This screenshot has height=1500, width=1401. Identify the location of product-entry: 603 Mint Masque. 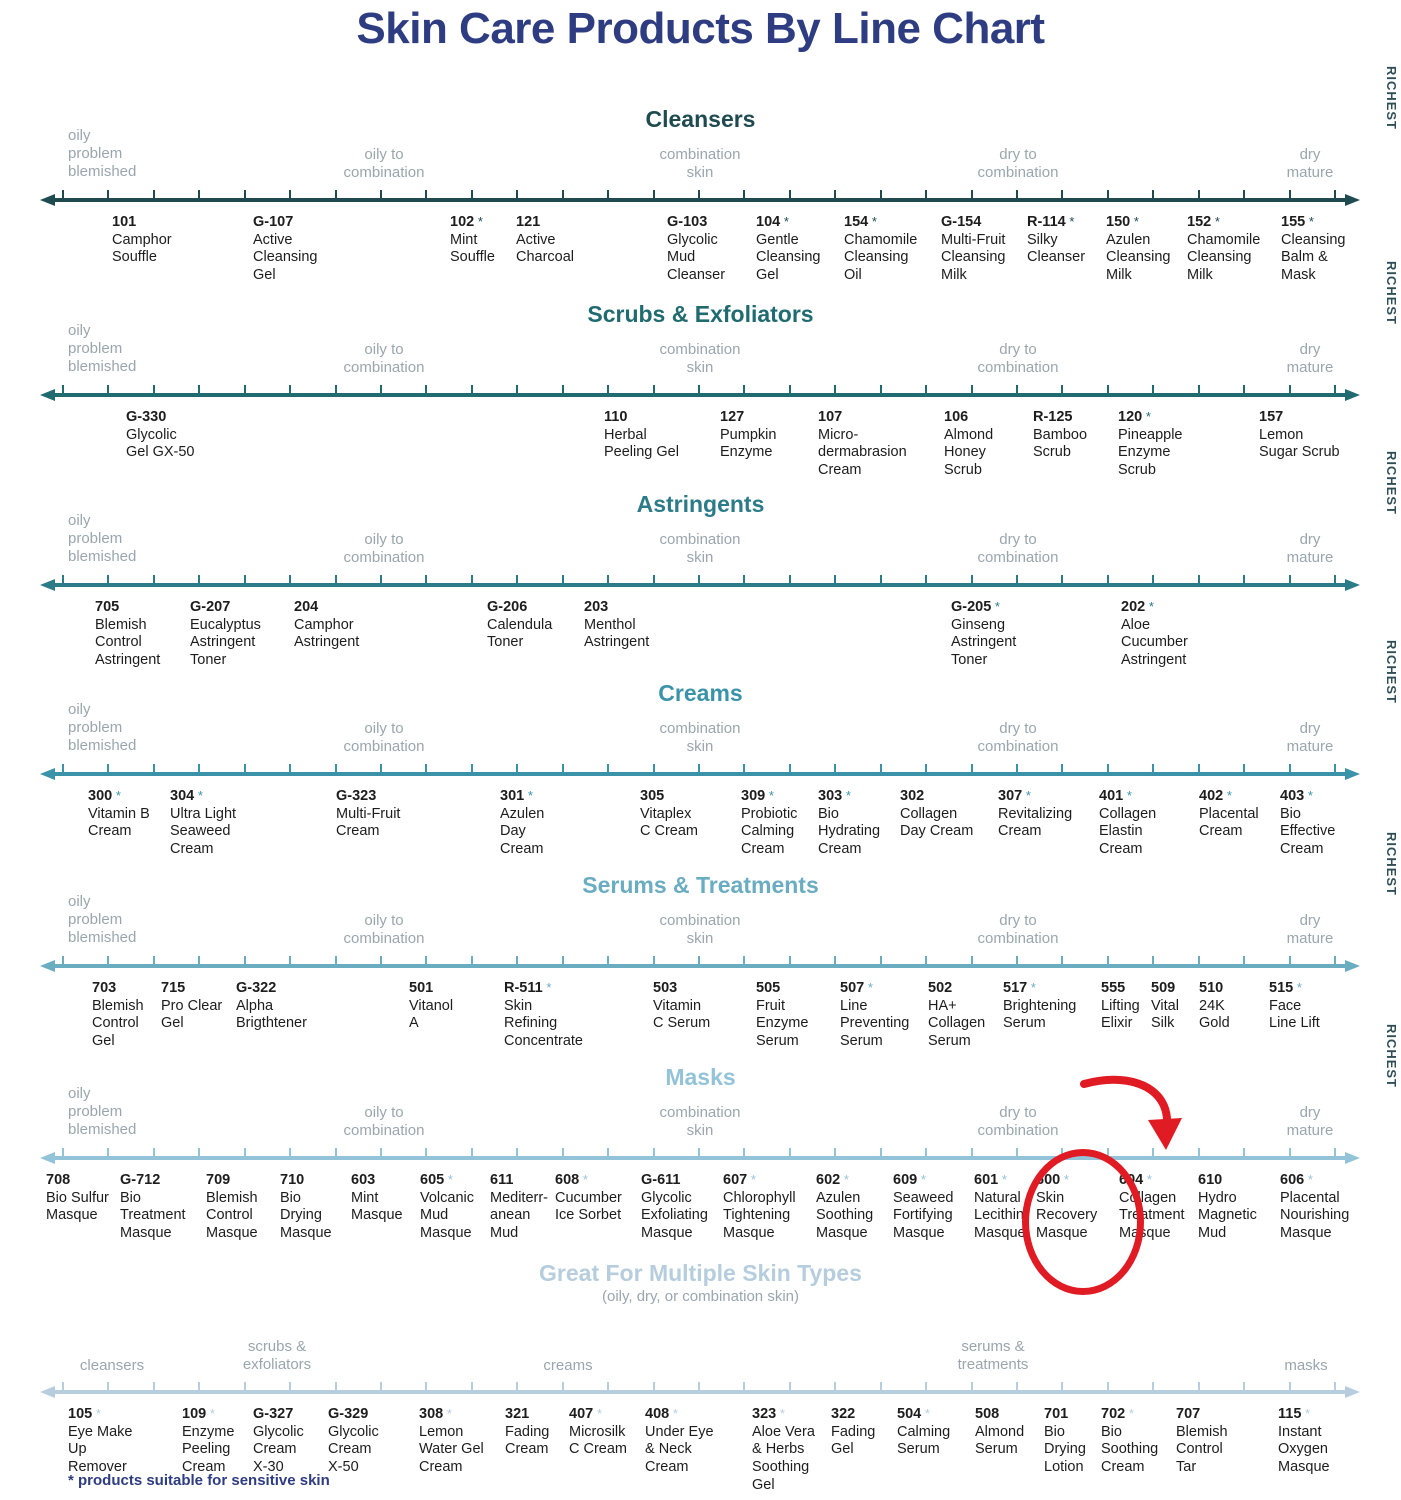
(377, 1198).